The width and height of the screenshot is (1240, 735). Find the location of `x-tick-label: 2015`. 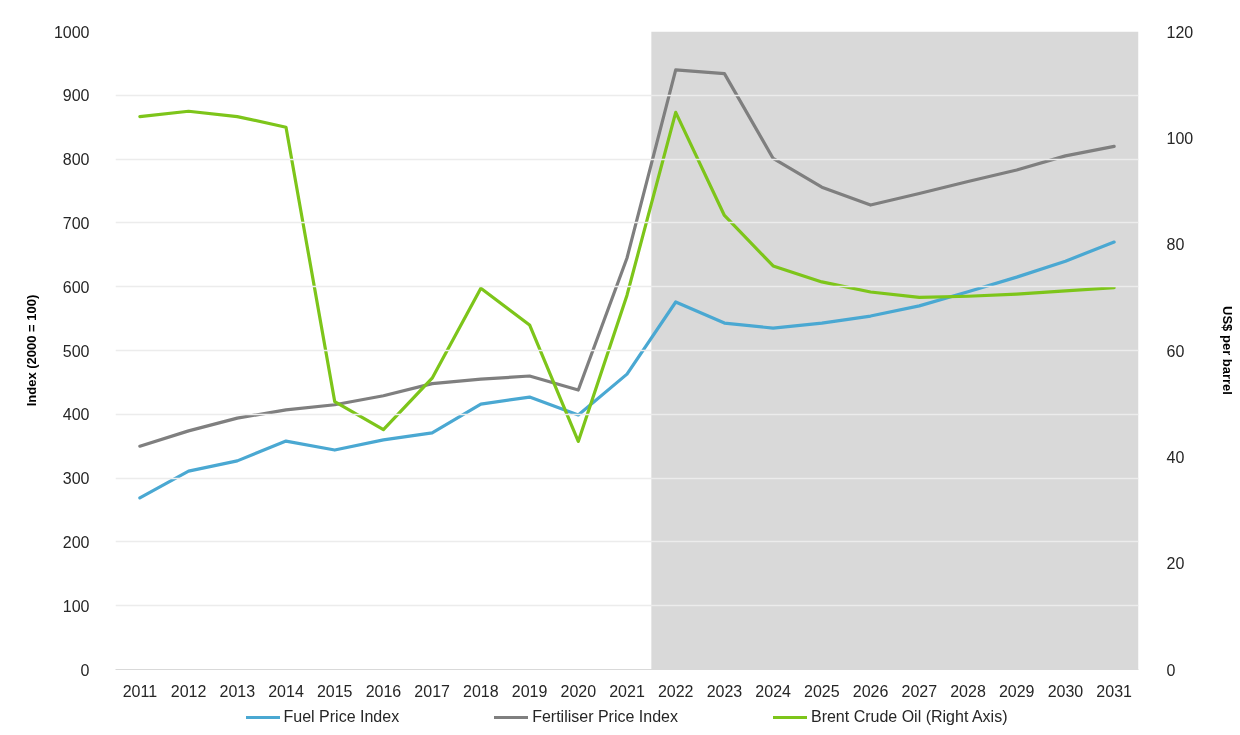

x-tick-label: 2015 is located at coordinates (334, 691).